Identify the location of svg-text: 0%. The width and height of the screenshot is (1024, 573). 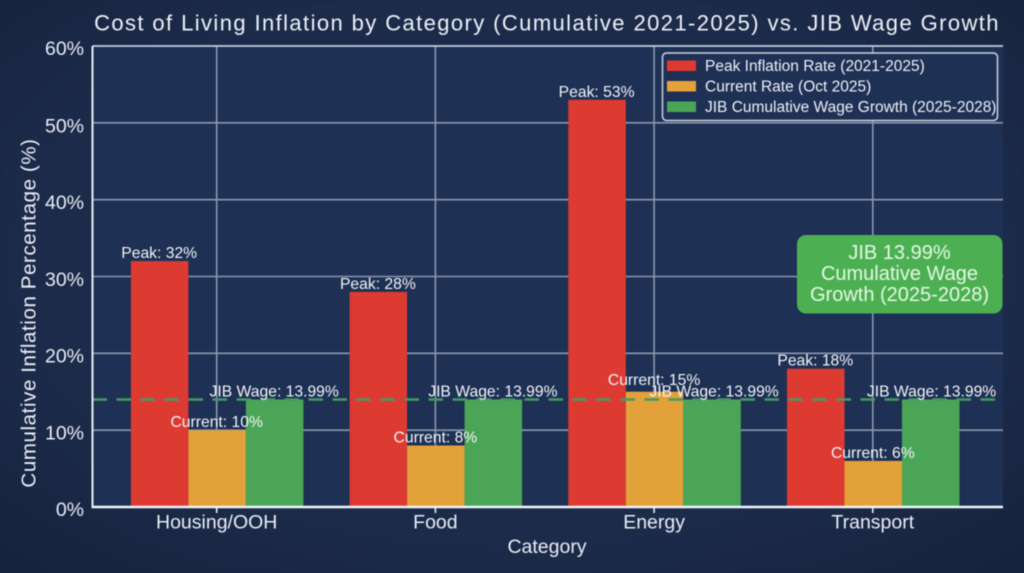
(70, 510).